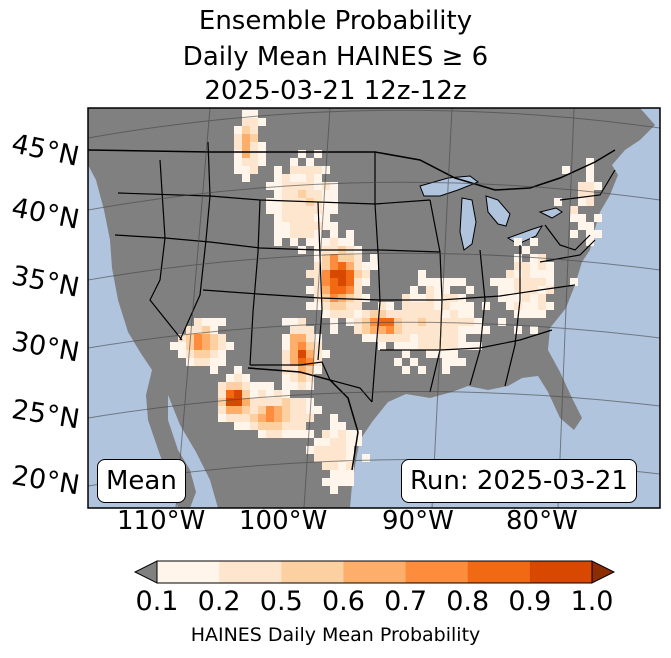 This screenshot has width=671, height=658. What do you see at coordinates (335, 635) in the screenshot?
I see `colorbar-label: HAINES Daily Mean Probability` at bounding box center [335, 635].